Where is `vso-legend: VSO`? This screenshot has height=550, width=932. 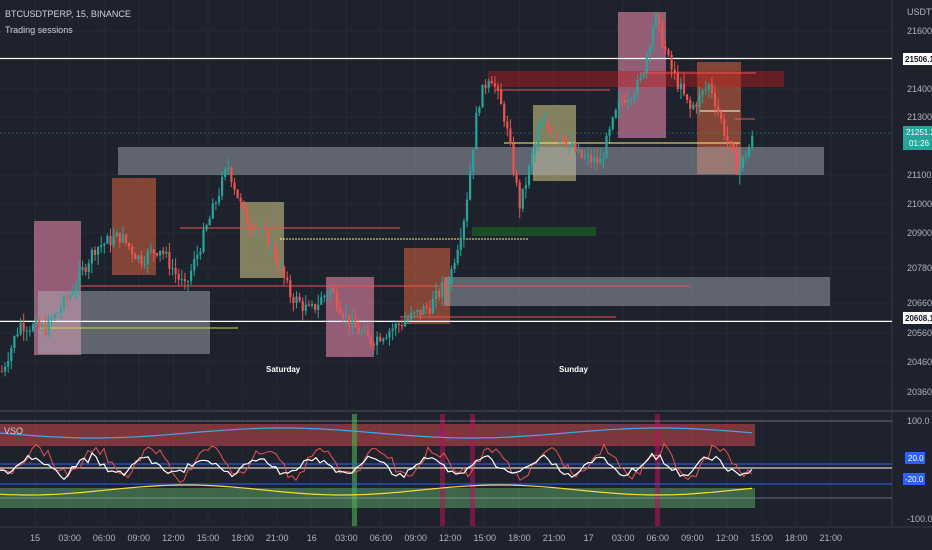
vso-legend: VSO is located at coordinates (13, 431).